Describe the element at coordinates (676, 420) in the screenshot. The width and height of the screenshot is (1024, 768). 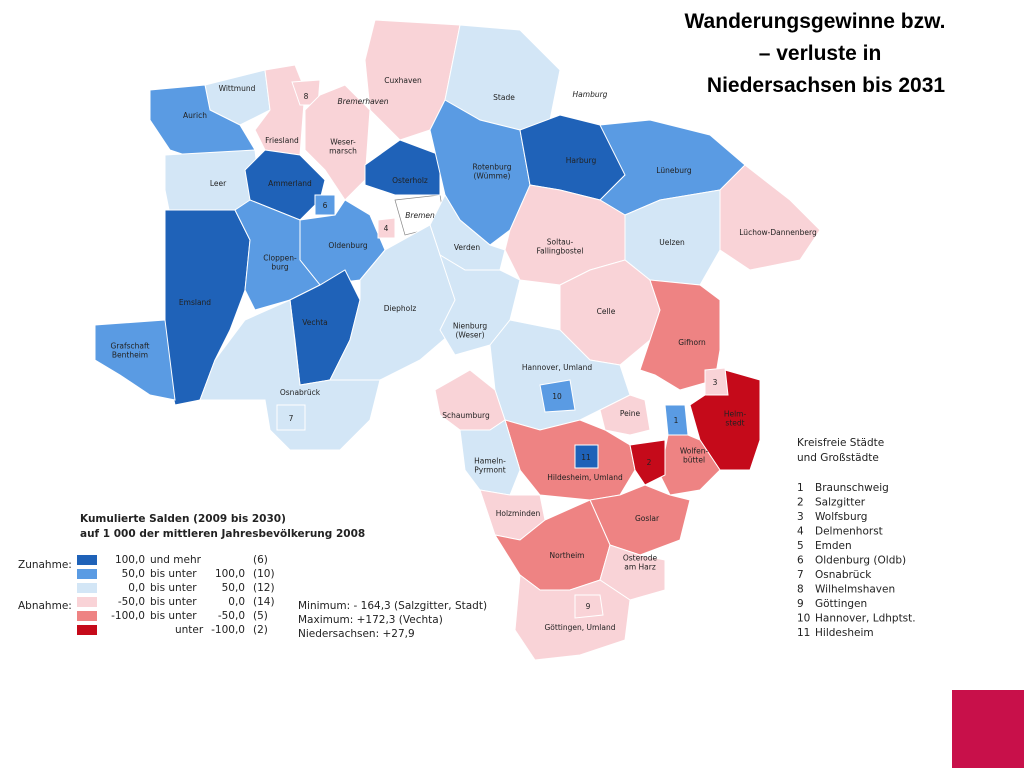
I see `region-label: 1` at that location.